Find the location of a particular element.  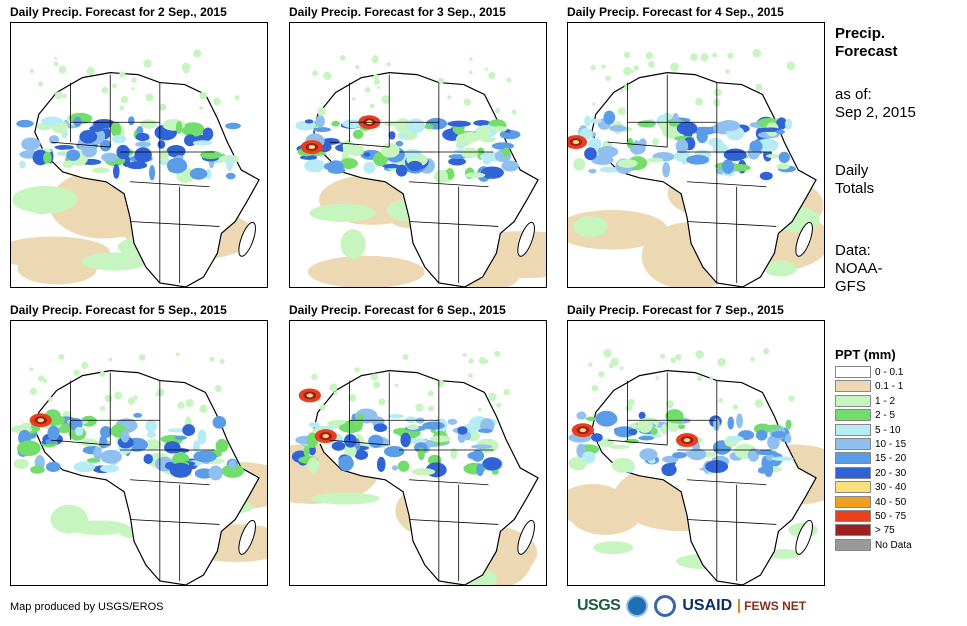

legend-title: PPT (mm) is located at coordinates (865, 354).